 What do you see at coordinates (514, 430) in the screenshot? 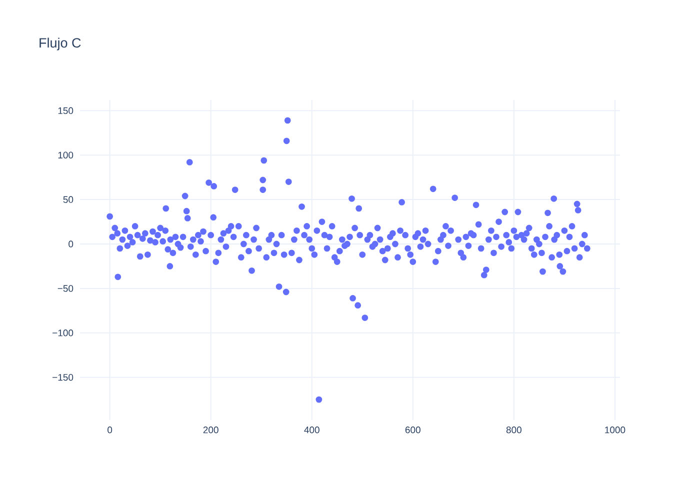
I see `x-tick-label: 800` at bounding box center [514, 430].